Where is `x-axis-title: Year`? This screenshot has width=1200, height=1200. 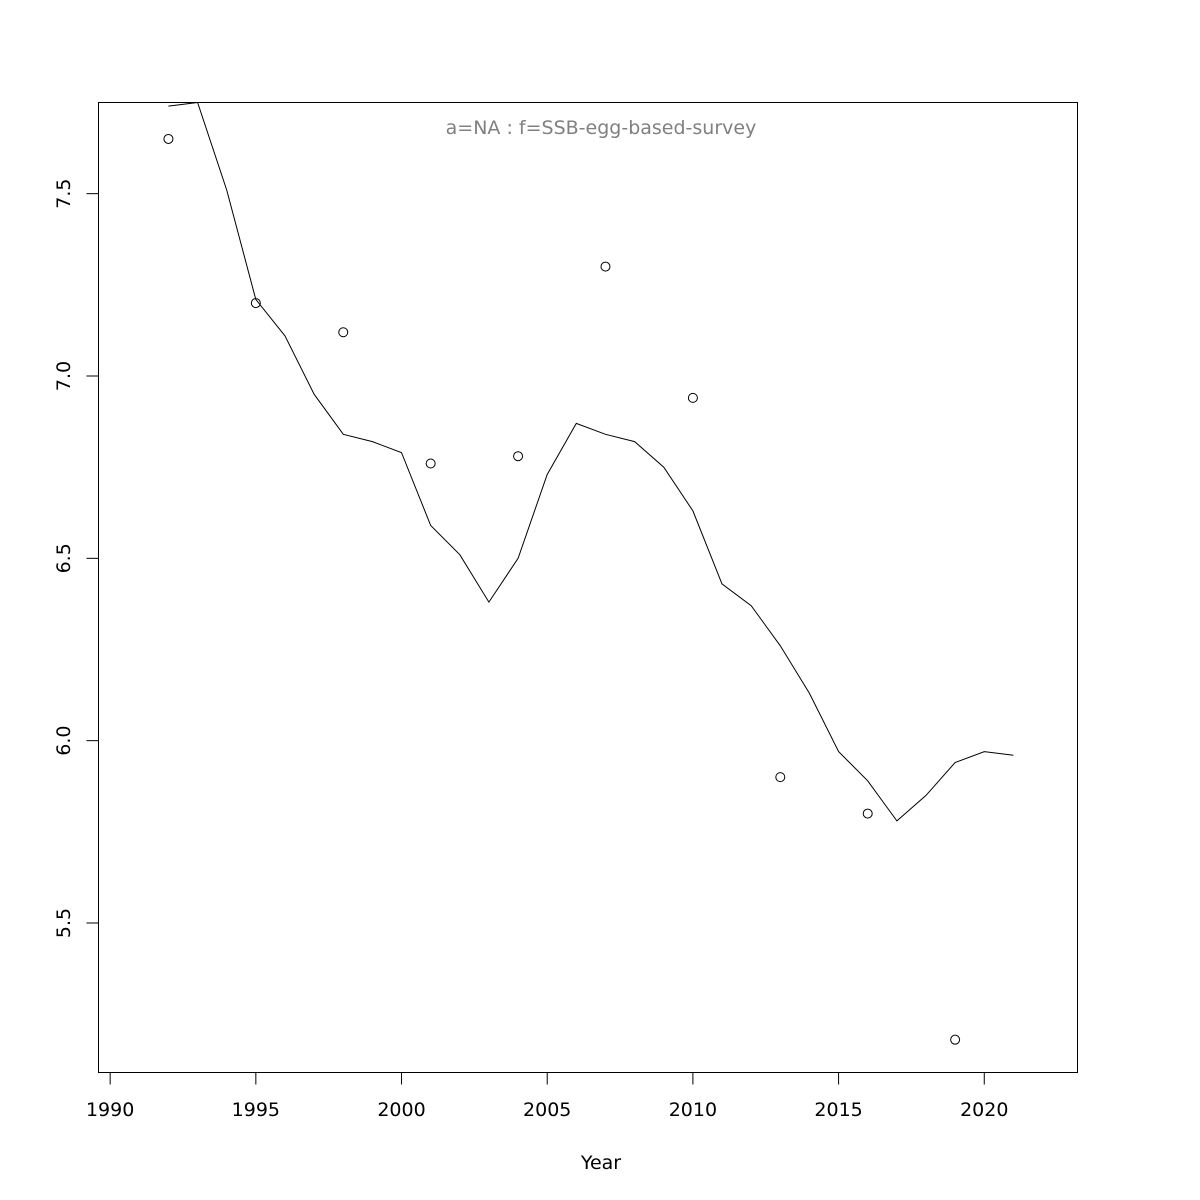 x-axis-title: Year is located at coordinates (600, 1163).